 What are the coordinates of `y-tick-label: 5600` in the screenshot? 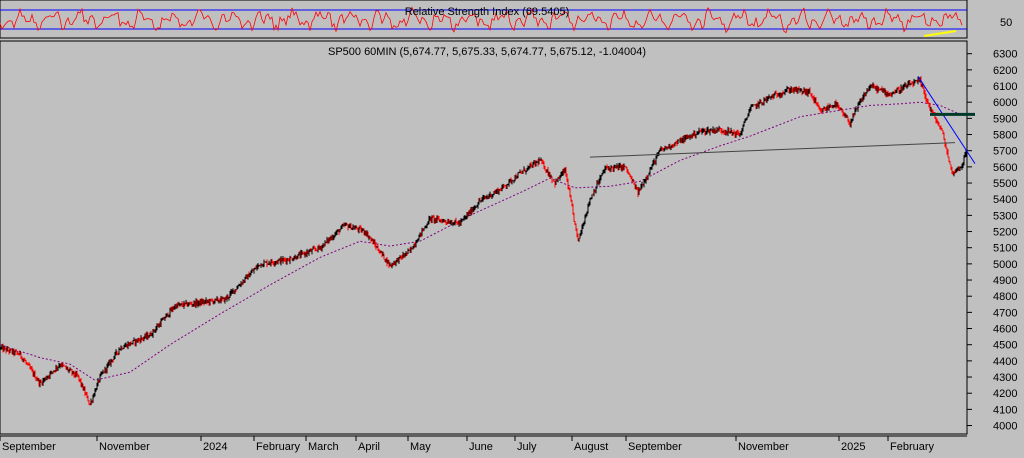 It's located at (1005, 168).